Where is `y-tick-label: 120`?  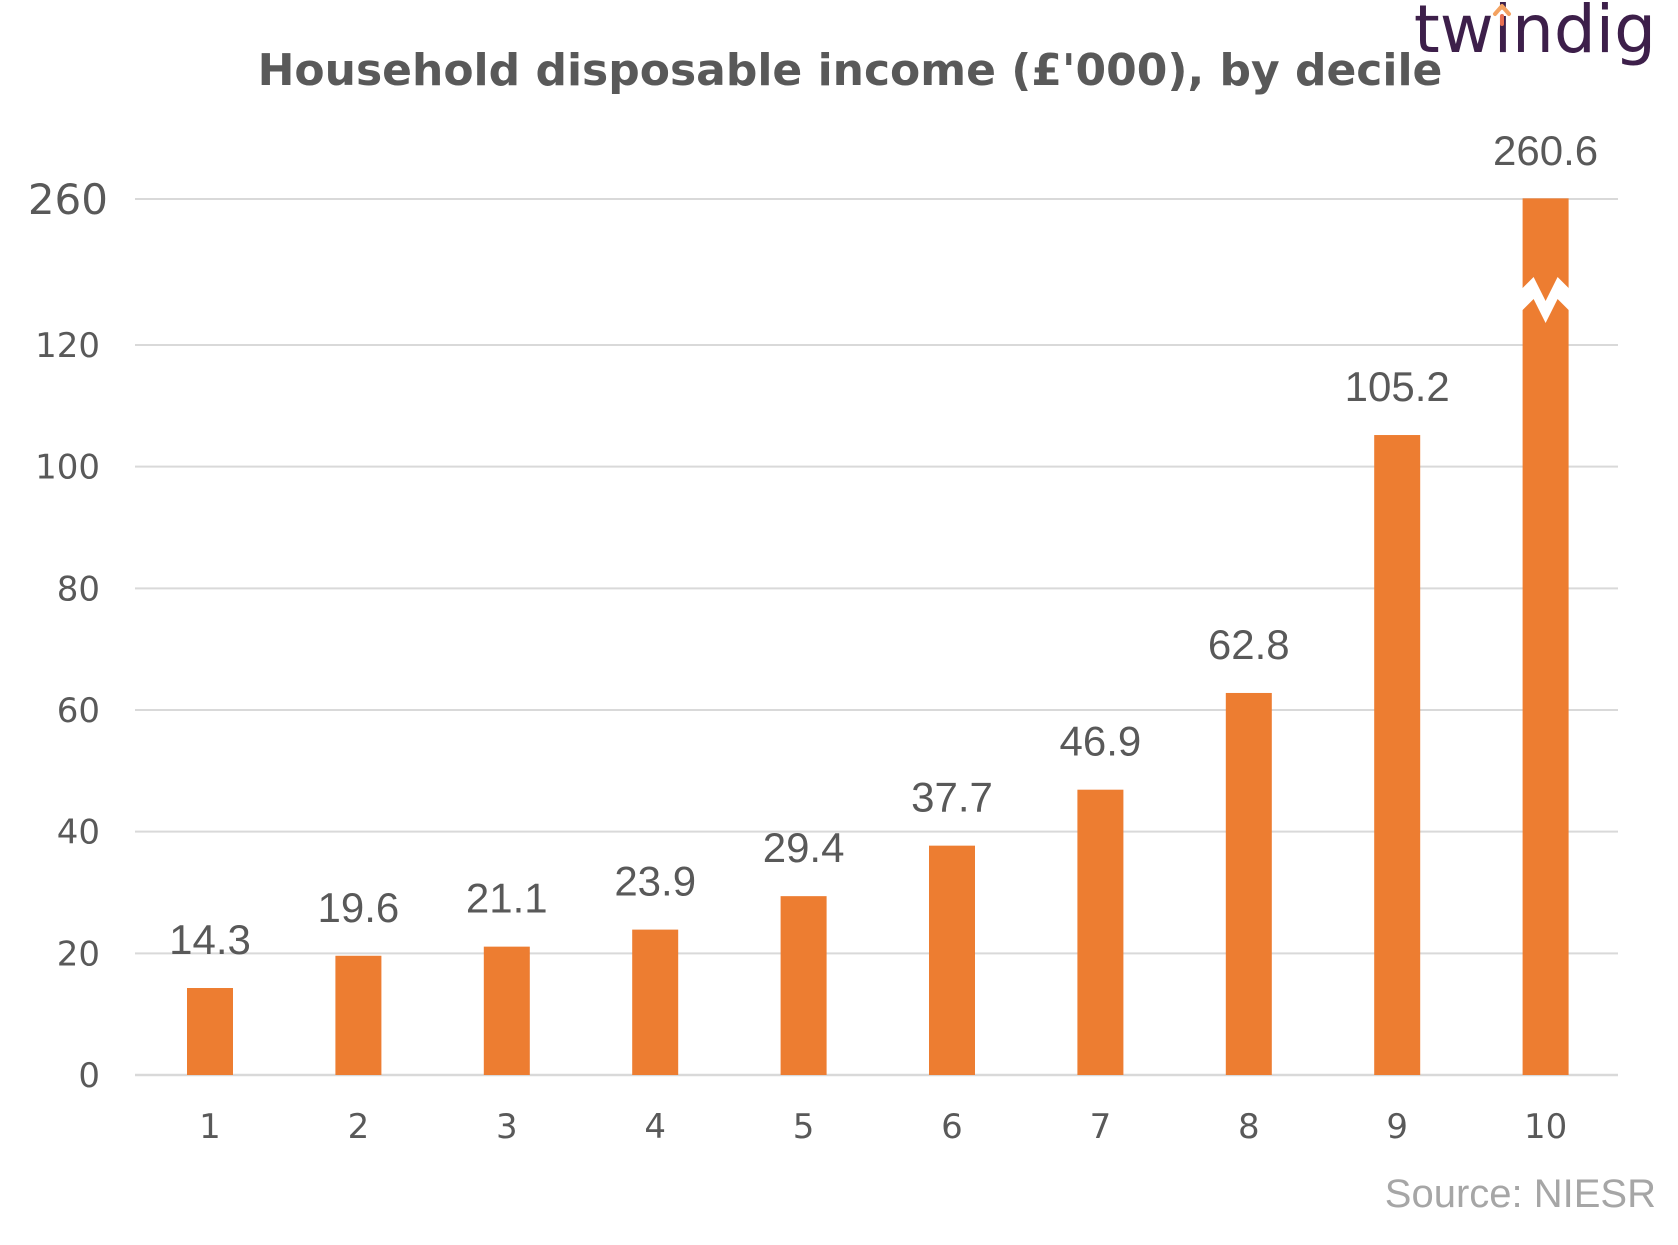 y-tick-label: 120 is located at coordinates (67, 346).